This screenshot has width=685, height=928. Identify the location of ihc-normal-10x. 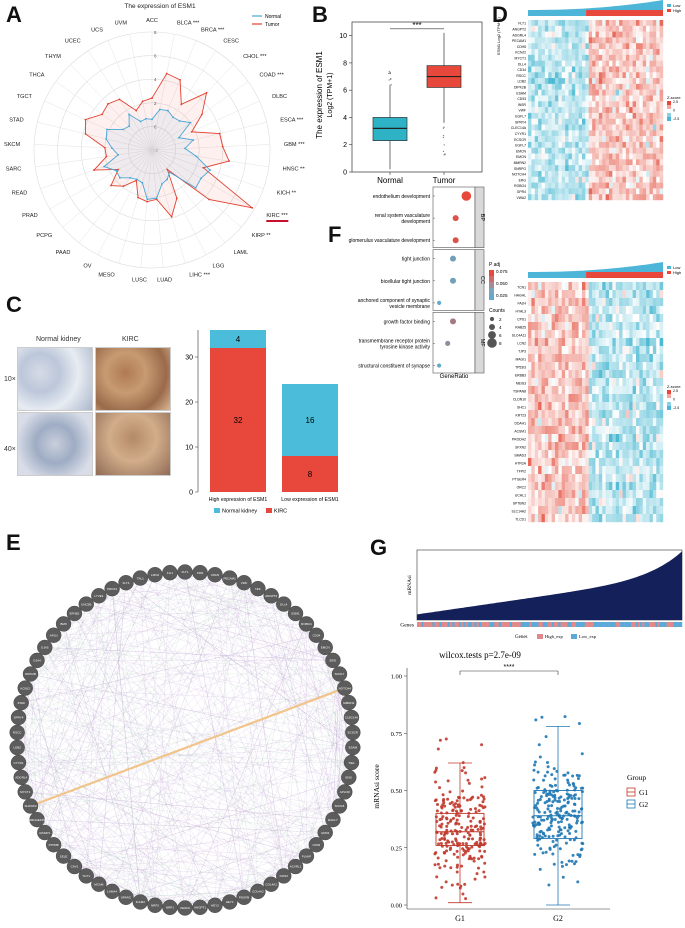
(55, 379).